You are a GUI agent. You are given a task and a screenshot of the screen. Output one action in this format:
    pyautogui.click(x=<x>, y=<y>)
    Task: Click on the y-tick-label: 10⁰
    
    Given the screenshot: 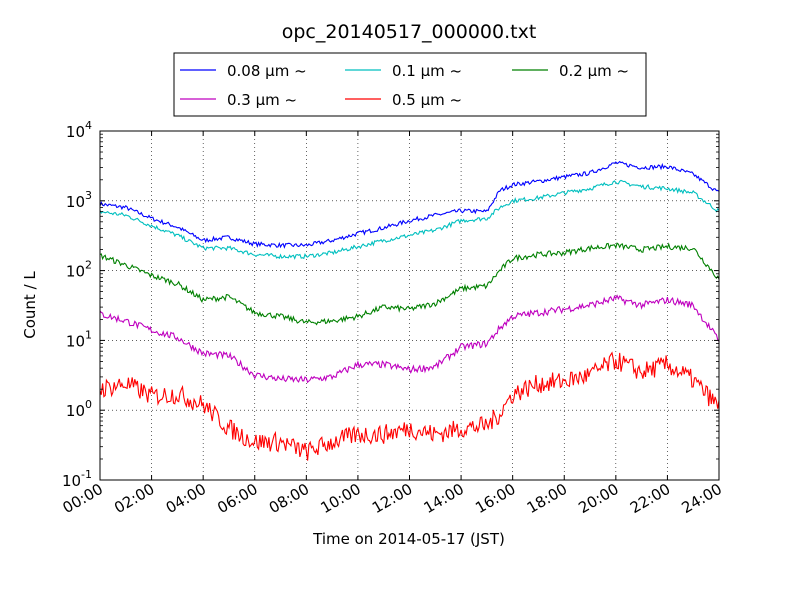 What is the action you would take?
    pyautogui.click(x=79, y=409)
    